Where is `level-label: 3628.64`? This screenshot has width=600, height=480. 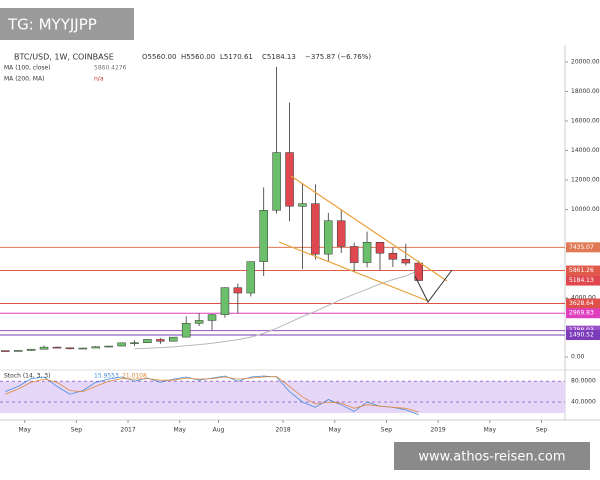 level-label: 3628.64 is located at coordinates (581, 303).